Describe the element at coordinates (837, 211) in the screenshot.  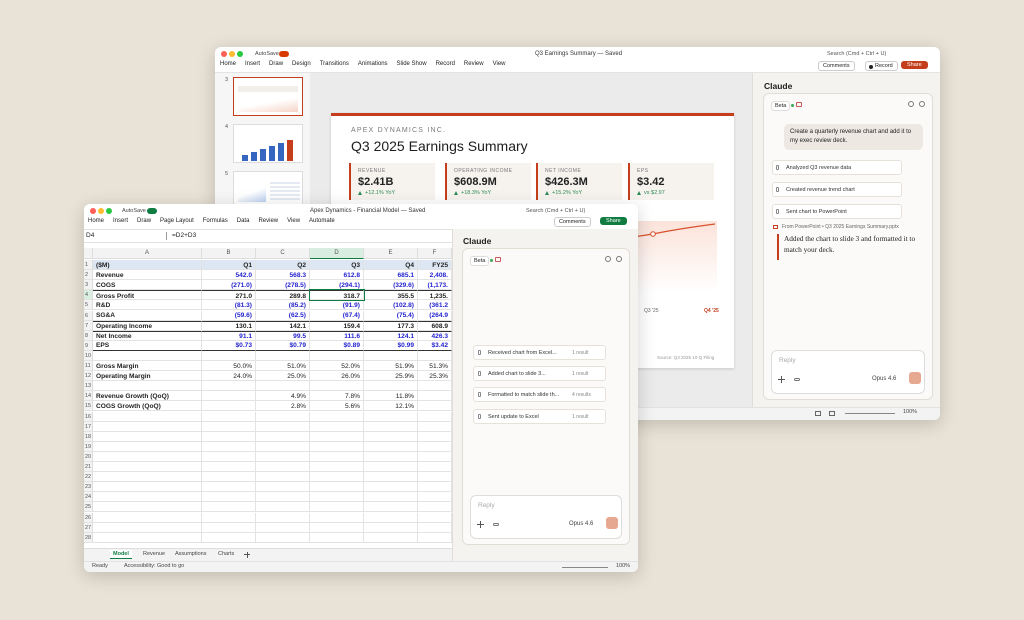
I see `step-item: Sent chart to PowerPoint` at that location.